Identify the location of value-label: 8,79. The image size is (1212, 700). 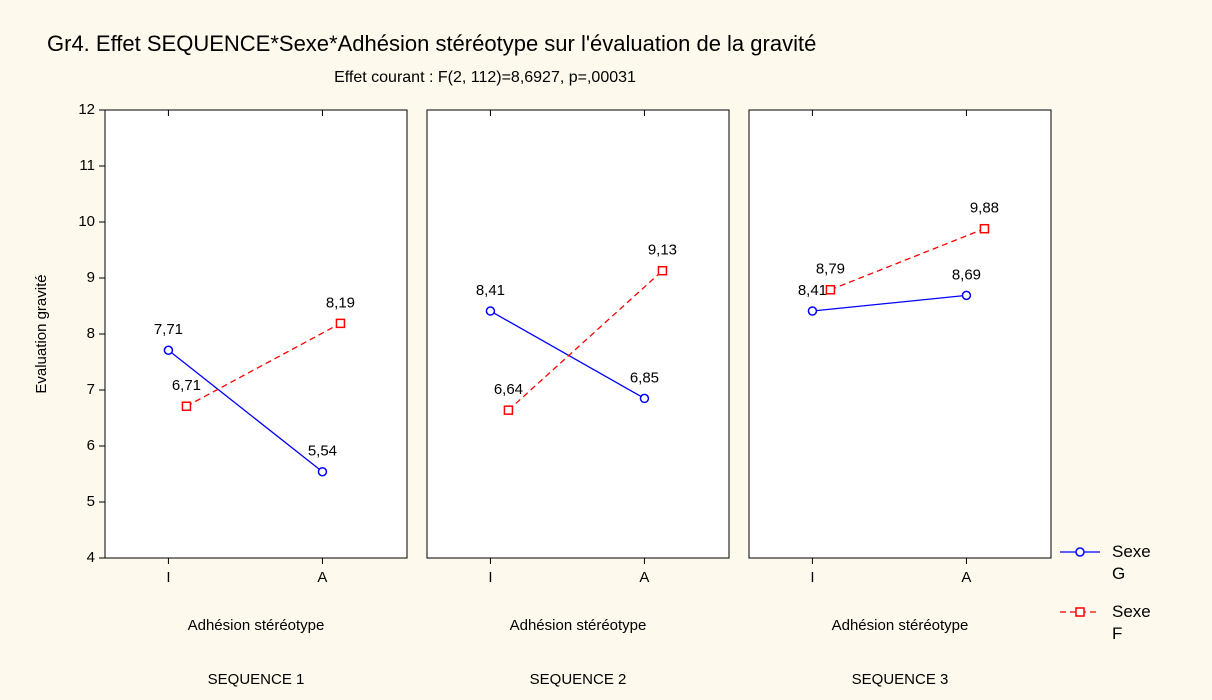
(830, 269).